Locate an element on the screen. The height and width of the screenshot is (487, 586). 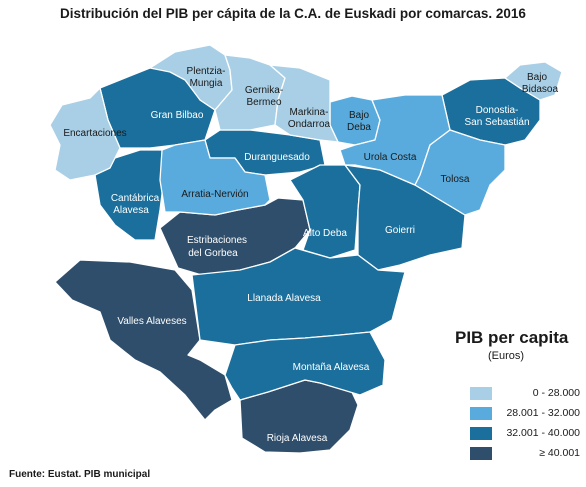
svg-text: Gran Bilbao is located at coordinates (177, 115).